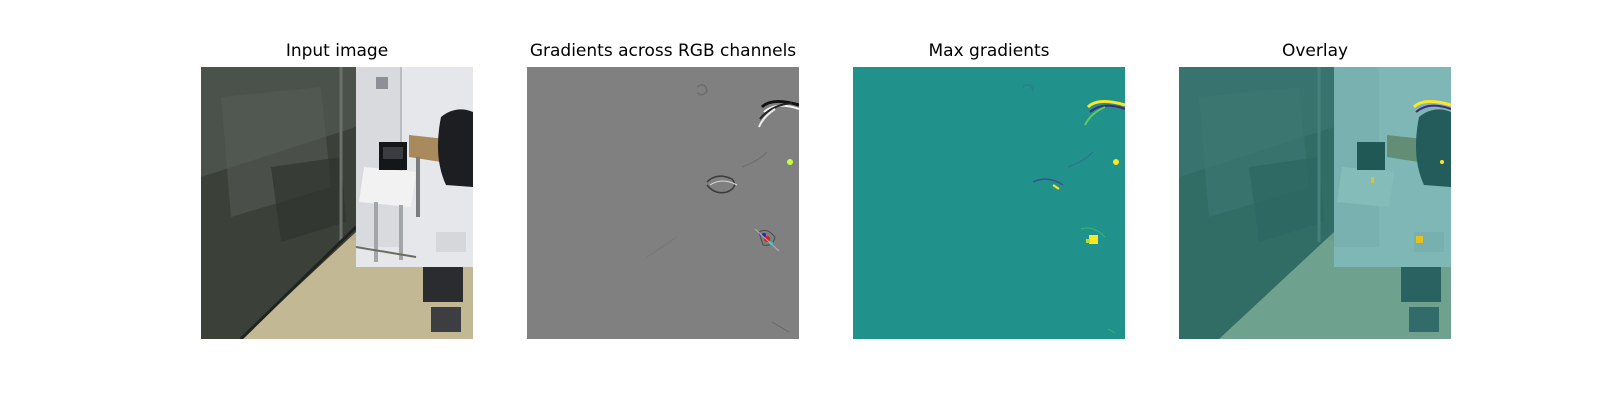  I want to click on overlay-image, so click(1315, 203).